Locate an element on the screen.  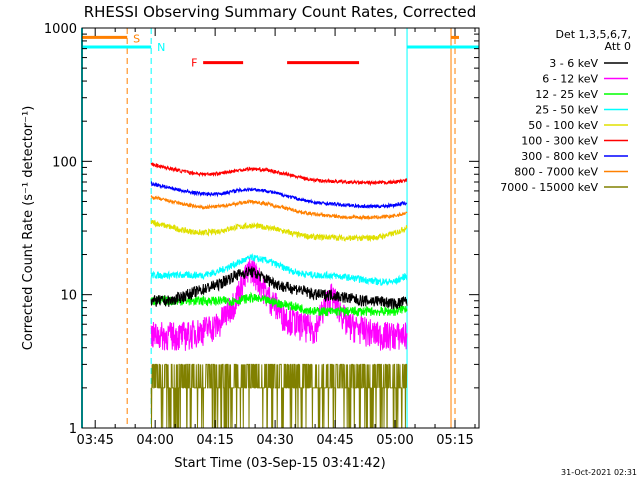
s-flag-label: S is located at coordinates (136, 38).